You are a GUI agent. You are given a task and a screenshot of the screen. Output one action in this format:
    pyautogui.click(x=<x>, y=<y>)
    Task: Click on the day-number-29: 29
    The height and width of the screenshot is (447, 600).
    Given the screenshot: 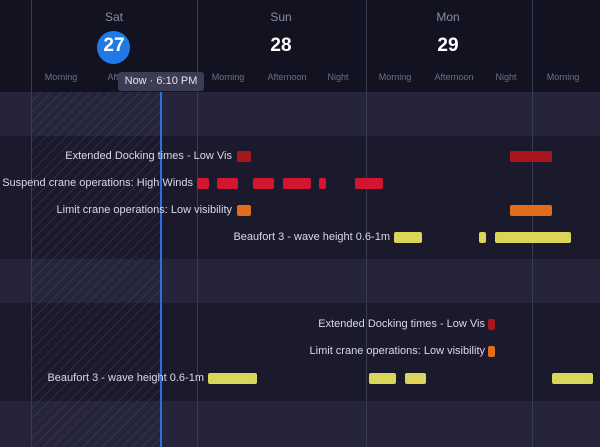 What is the action you would take?
    pyautogui.click(x=448, y=45)
    